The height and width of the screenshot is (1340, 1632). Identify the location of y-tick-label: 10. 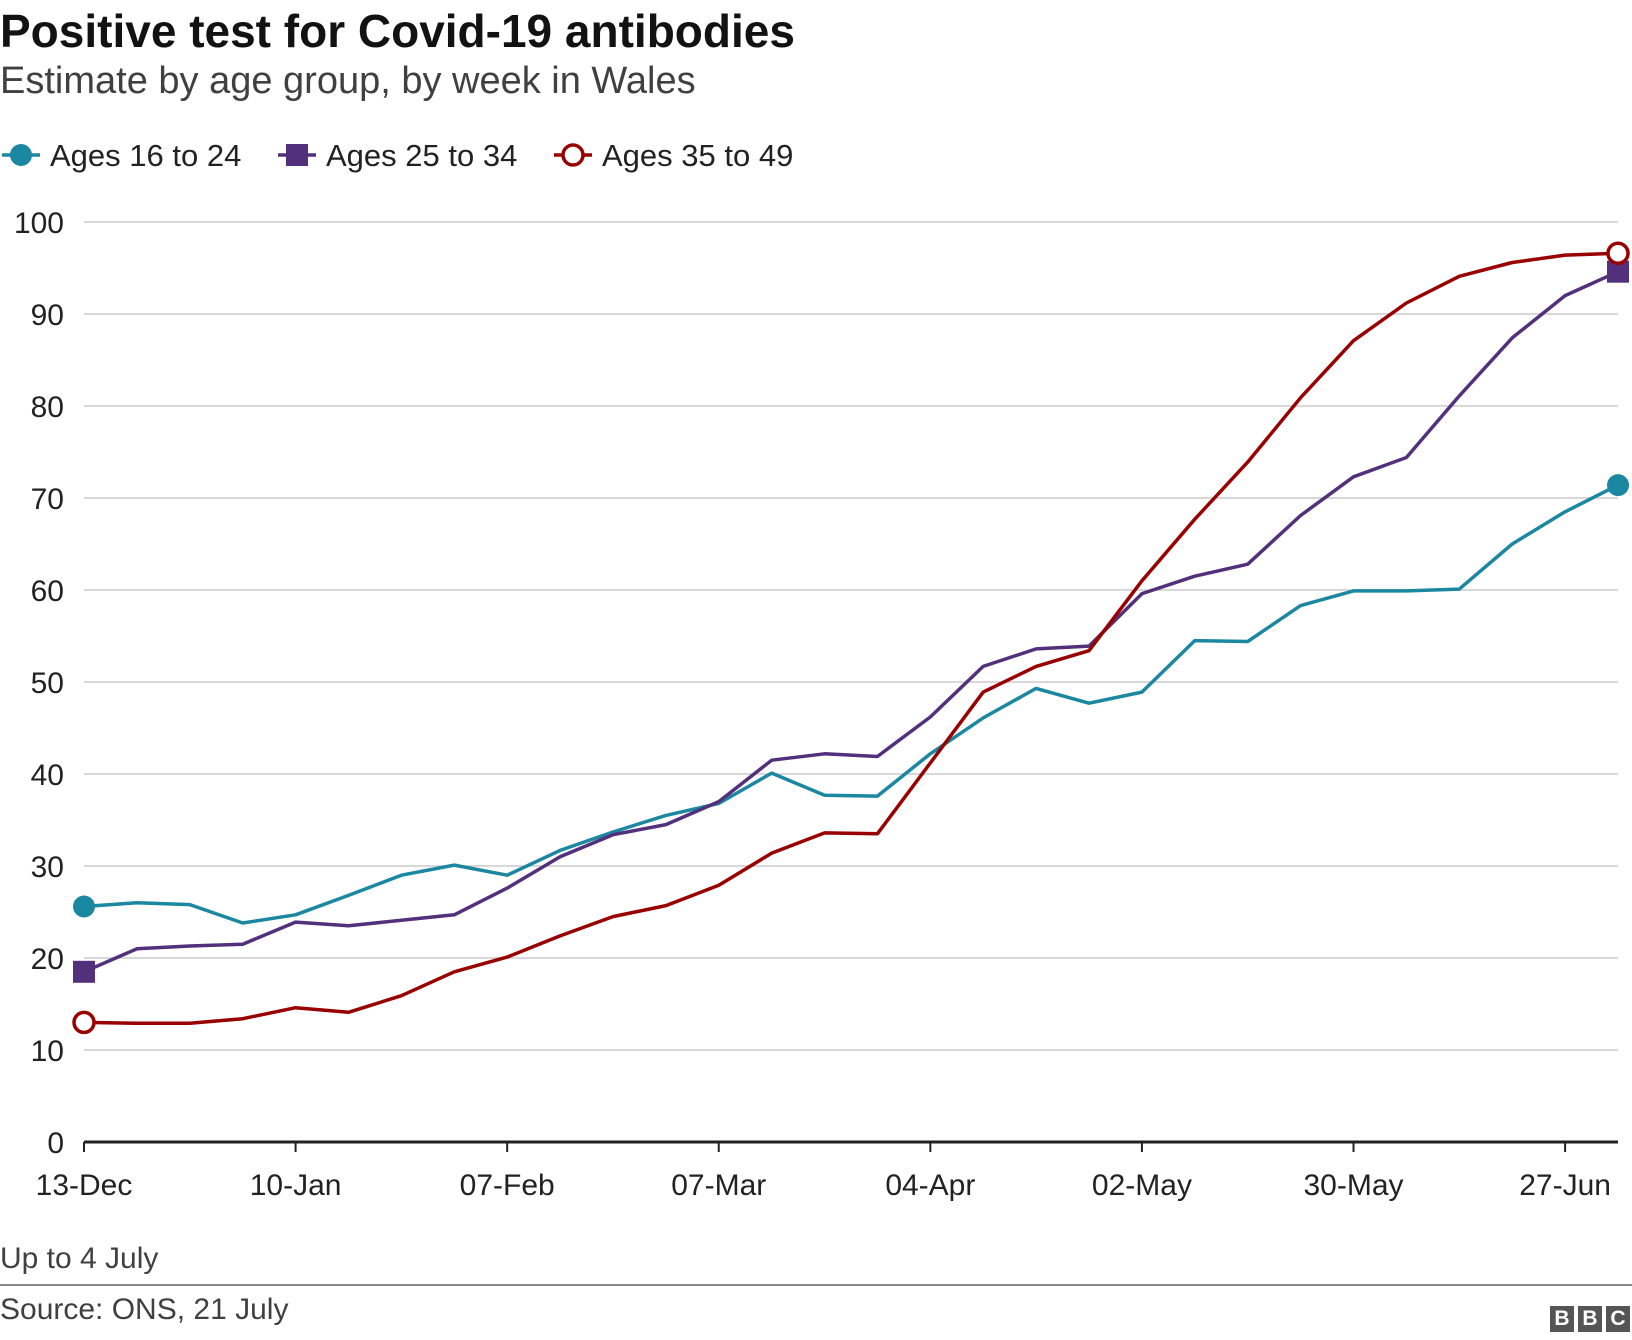
(47, 1051).